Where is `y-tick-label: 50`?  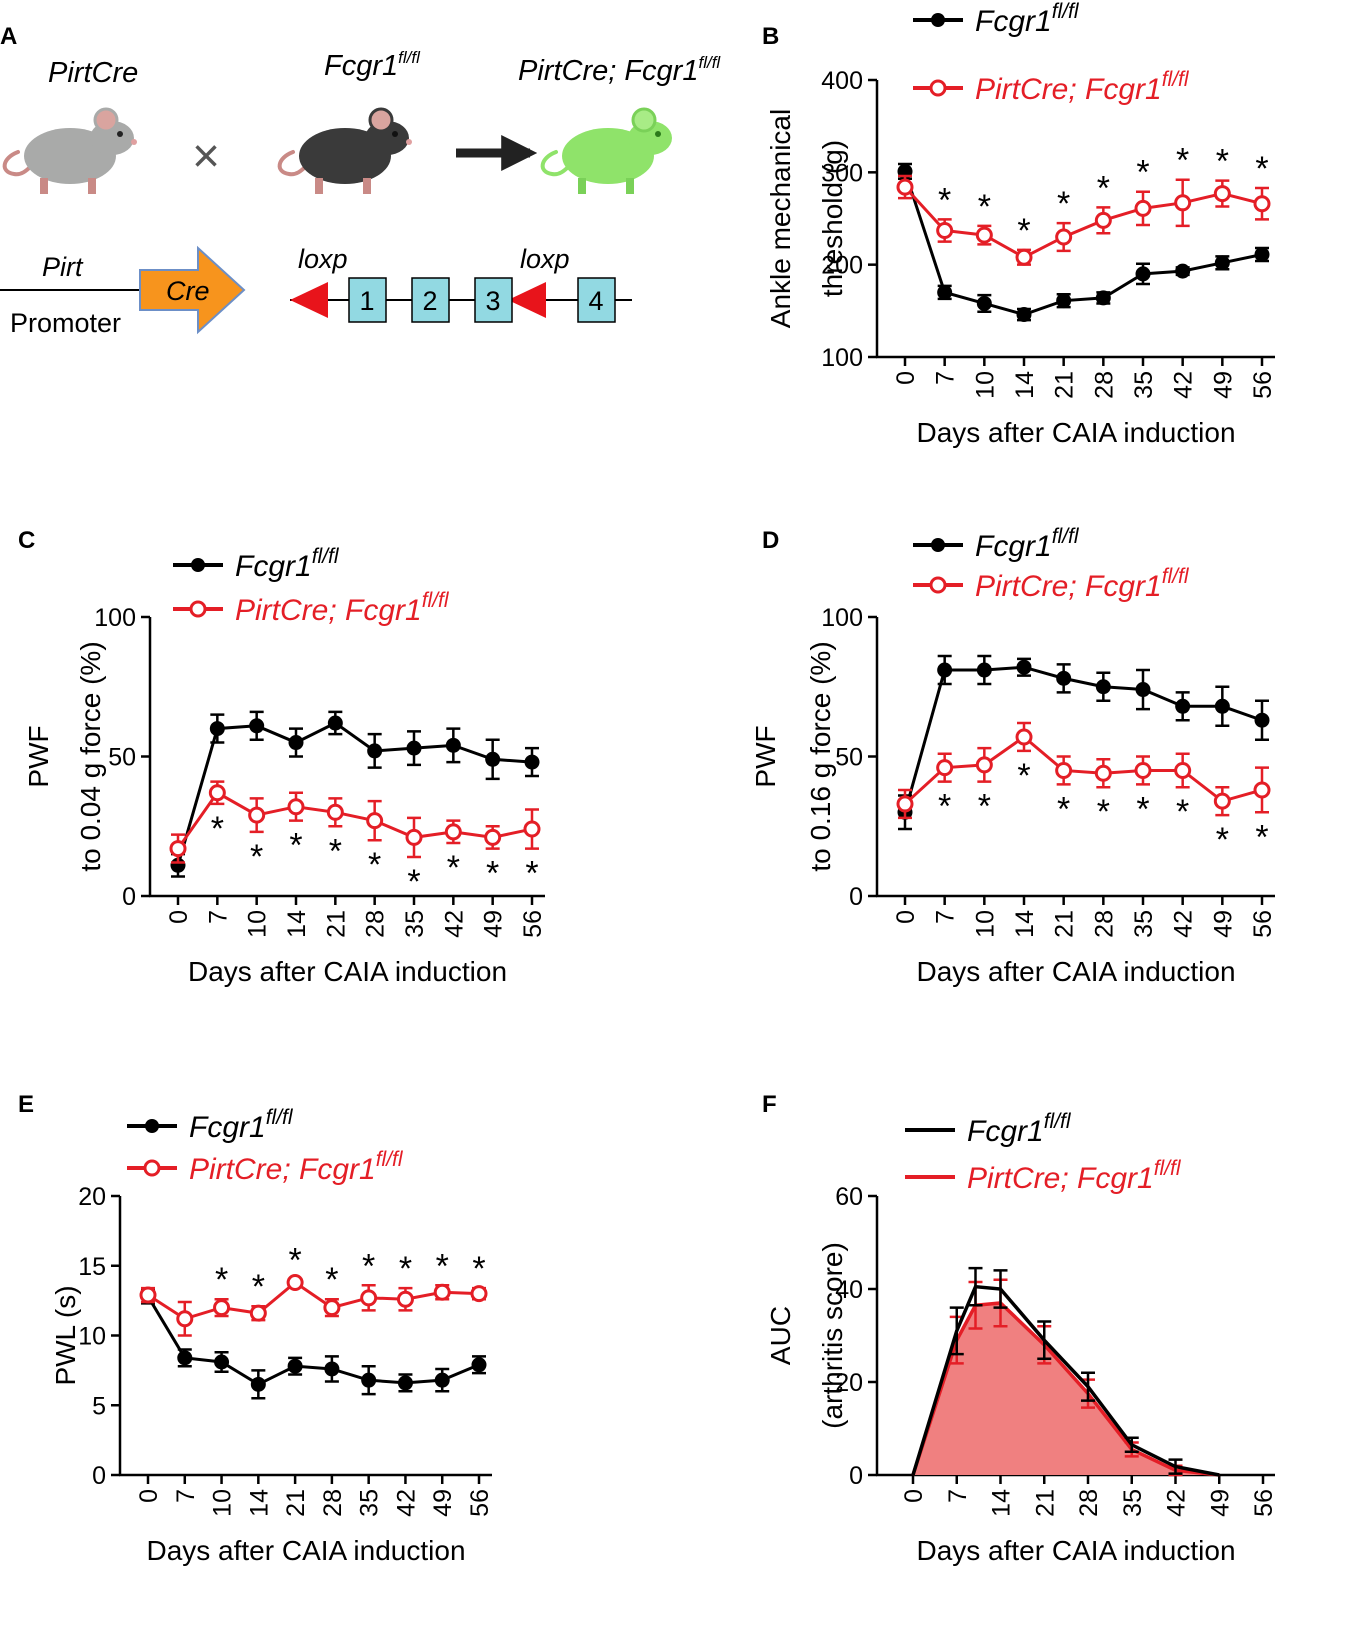 y-tick-label: 50 is located at coordinates (122, 758).